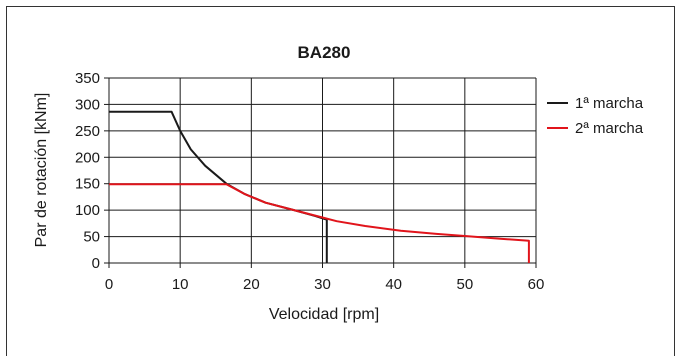  I want to click on chart-title: BA280, so click(324, 52).